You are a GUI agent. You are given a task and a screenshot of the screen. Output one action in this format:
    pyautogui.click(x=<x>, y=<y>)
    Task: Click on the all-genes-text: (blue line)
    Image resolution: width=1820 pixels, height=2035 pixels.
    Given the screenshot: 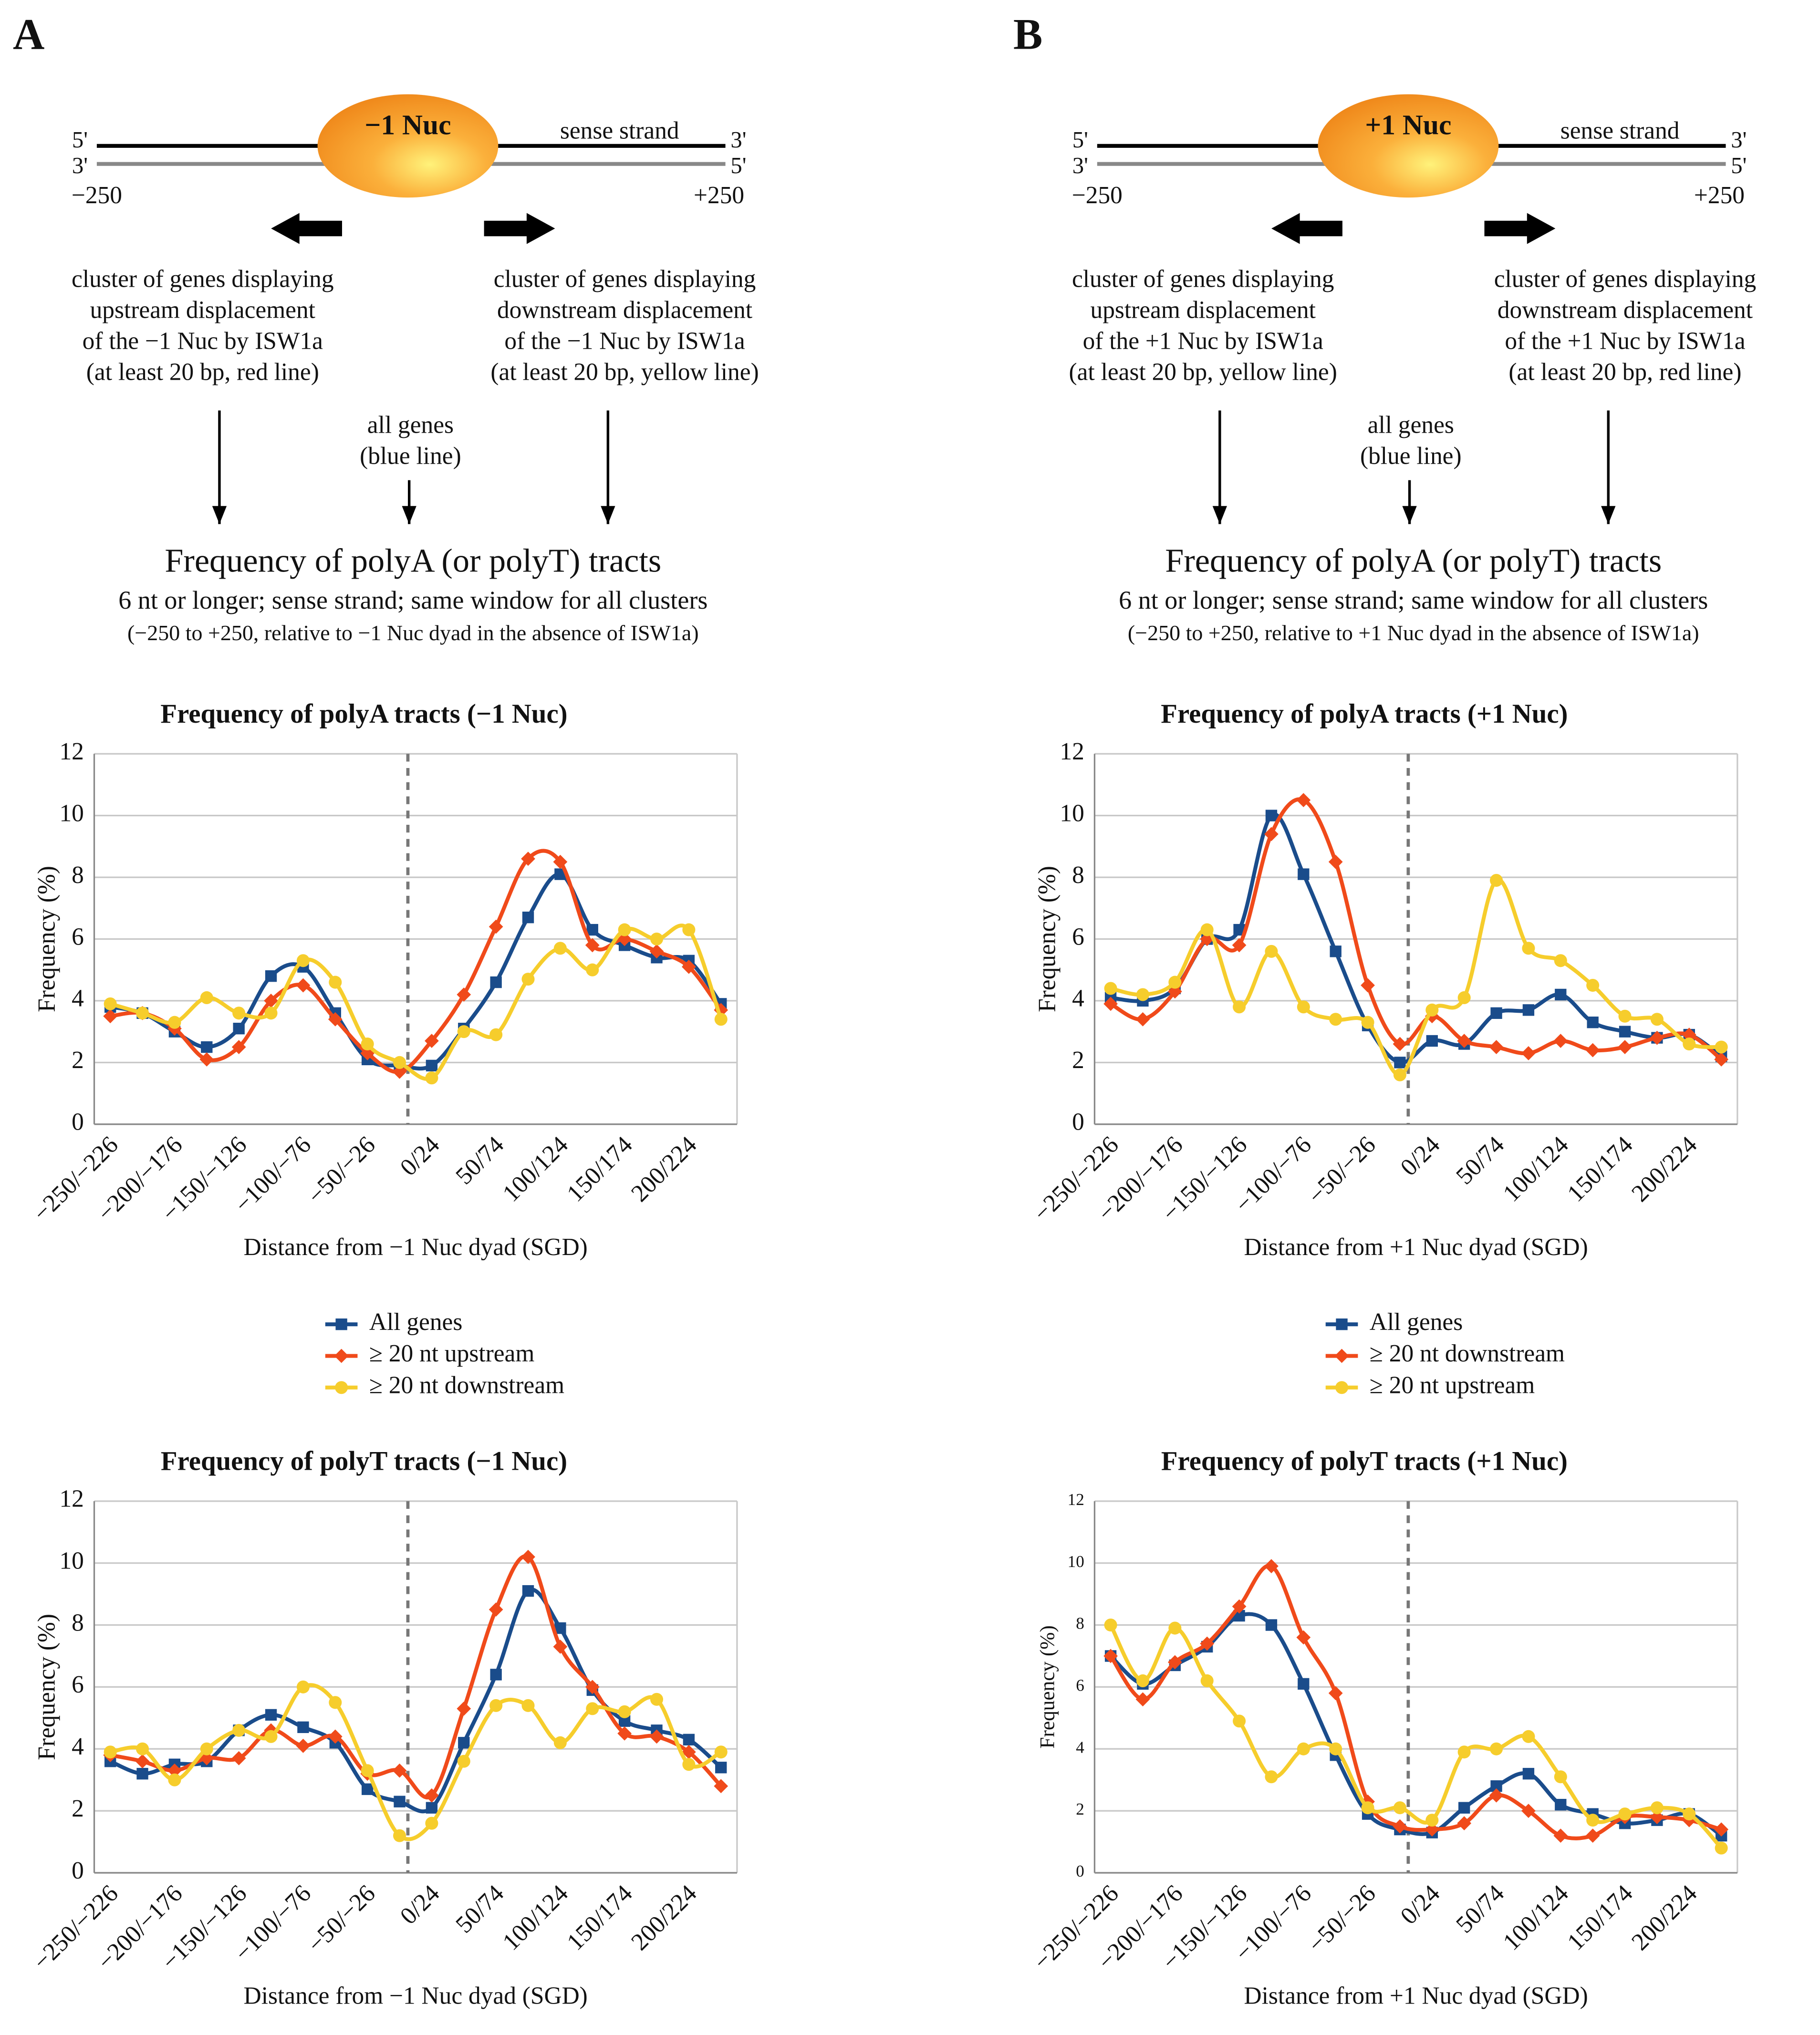 What is the action you would take?
    pyautogui.click(x=1411, y=455)
    